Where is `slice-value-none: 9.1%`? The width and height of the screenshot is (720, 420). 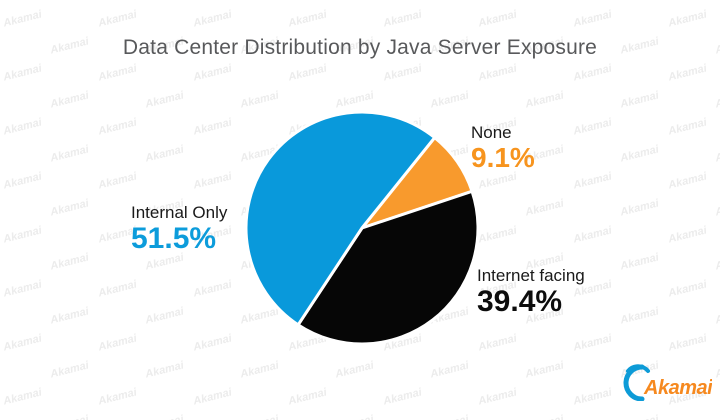 slice-value-none: 9.1% is located at coordinates (503, 157).